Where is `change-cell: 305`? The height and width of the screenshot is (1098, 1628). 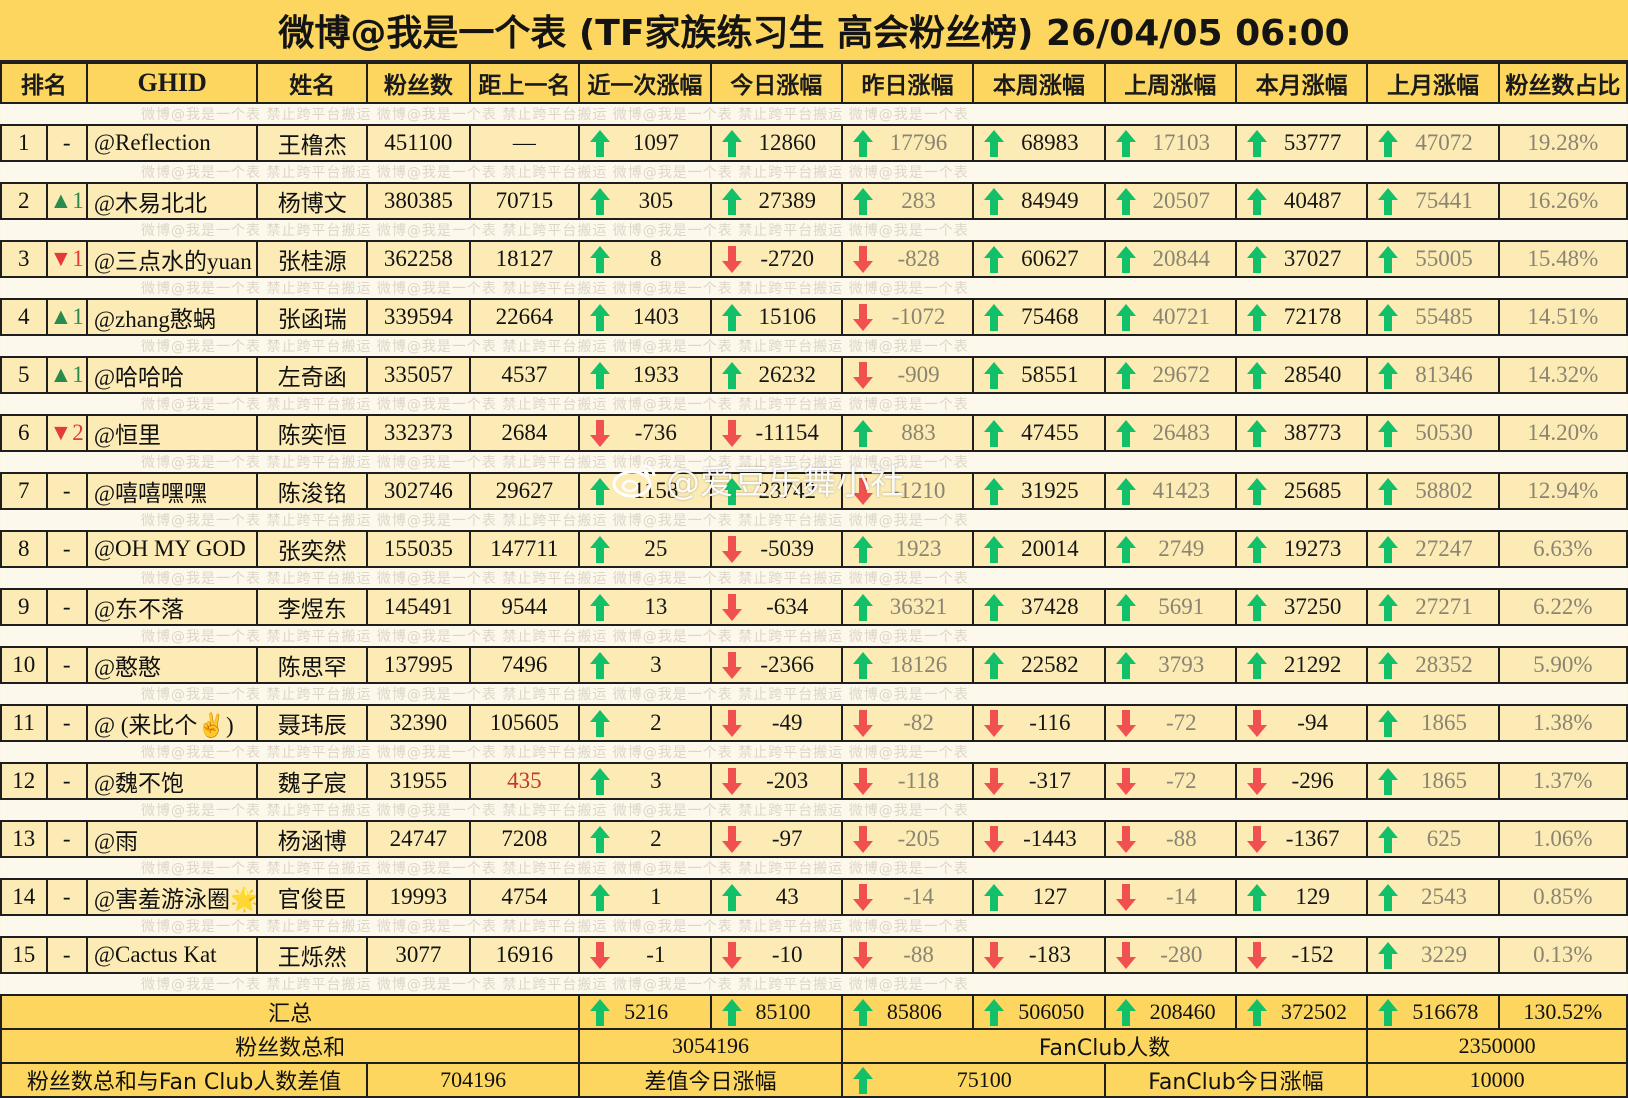
change-cell: 305 is located at coordinates (645, 201).